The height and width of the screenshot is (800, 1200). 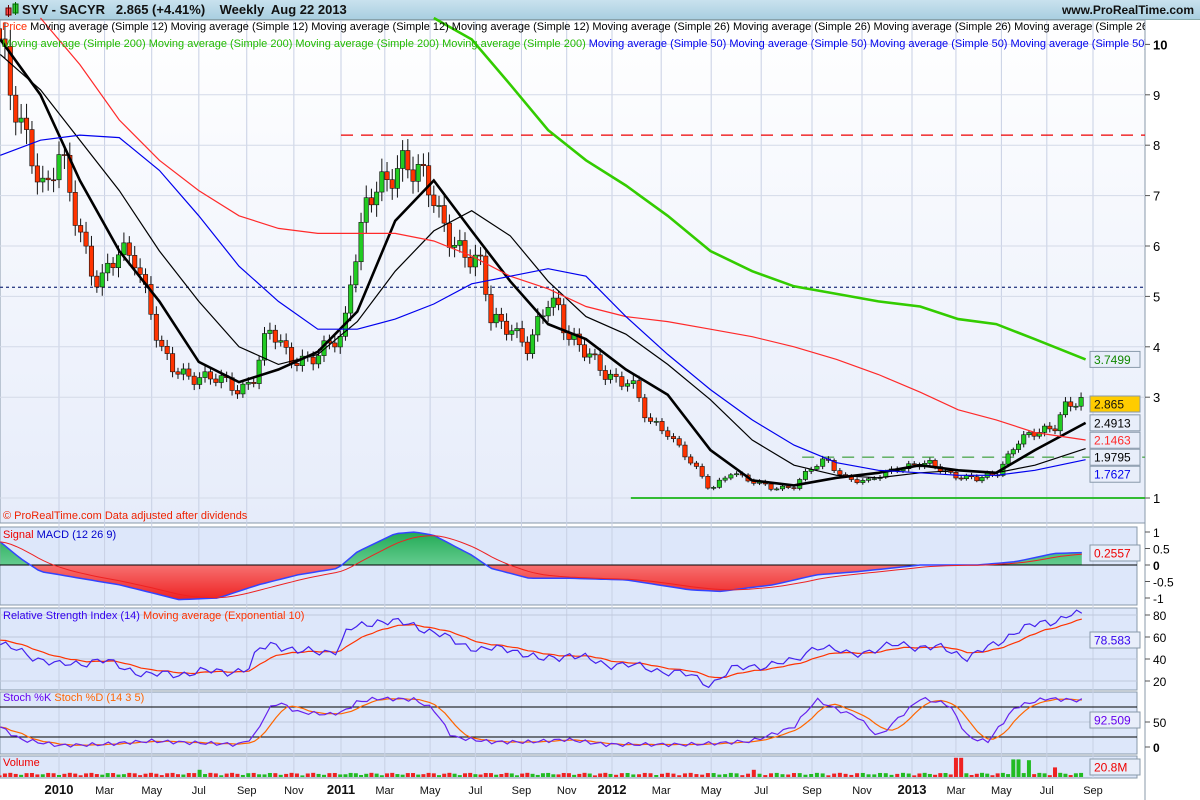 What do you see at coordinates (199, 791) in the screenshot?
I see `x-tick-label: Jul` at bounding box center [199, 791].